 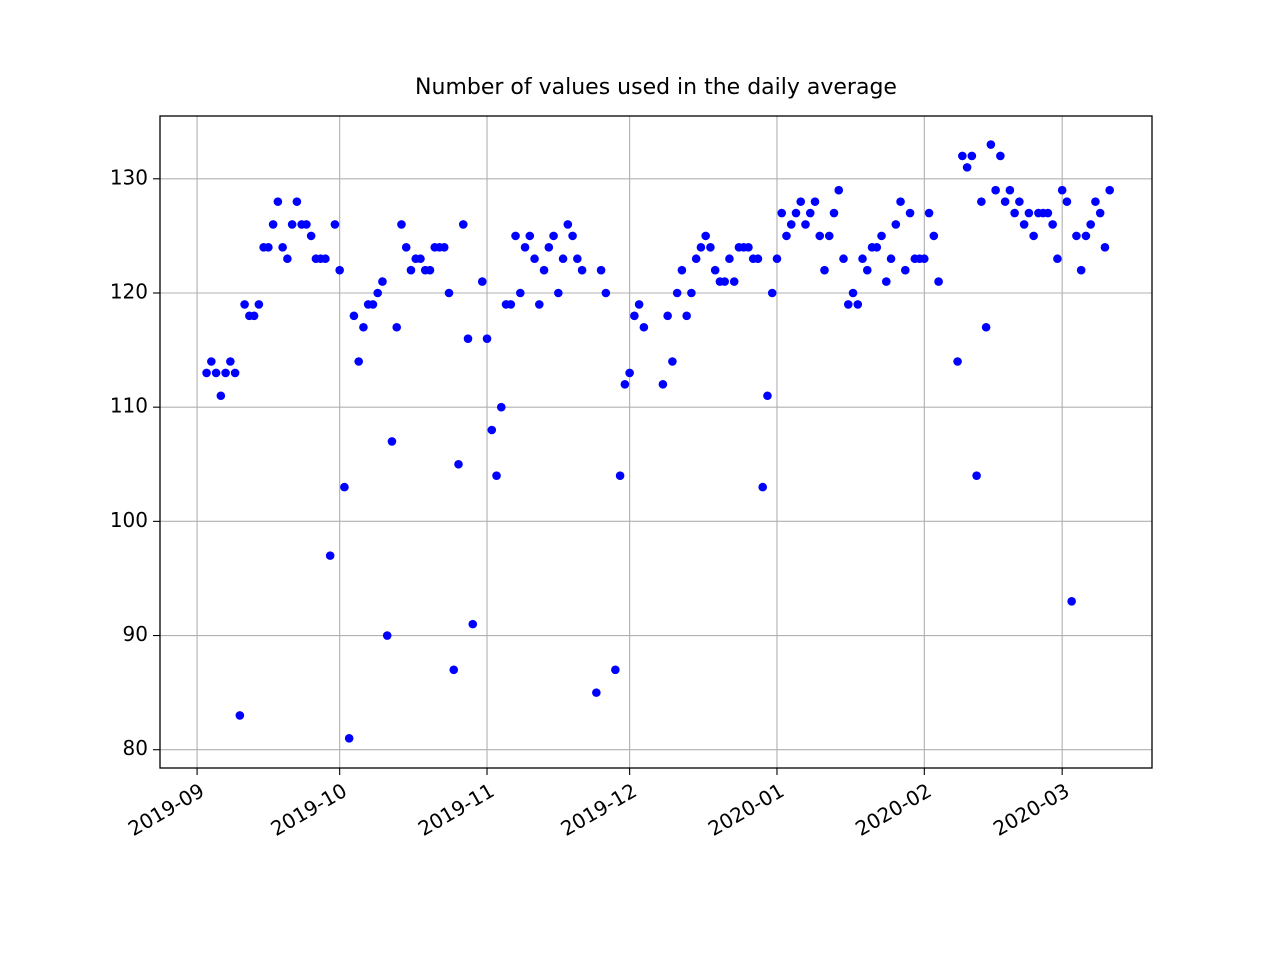 I want to click on x-tick-label: 2020-02, so click(x=893, y=809).